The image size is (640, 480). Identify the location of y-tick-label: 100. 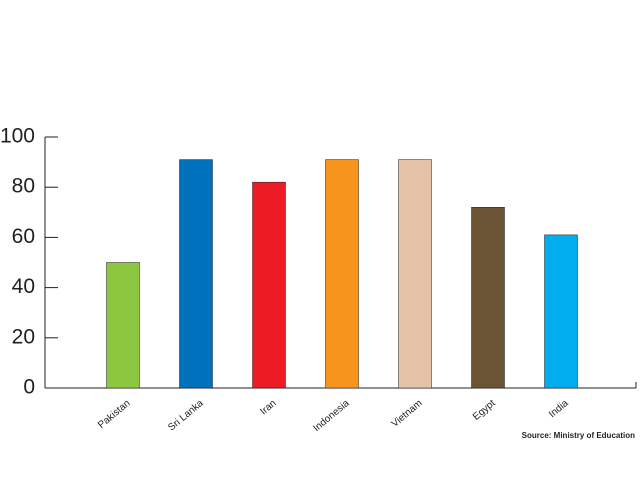
(17, 136).